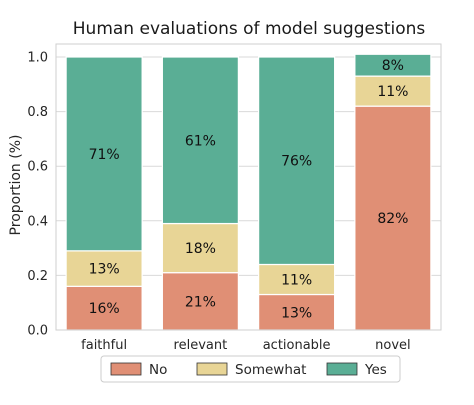 This screenshot has width=474, height=405. I want to click on data-label: 61%, so click(200, 141).